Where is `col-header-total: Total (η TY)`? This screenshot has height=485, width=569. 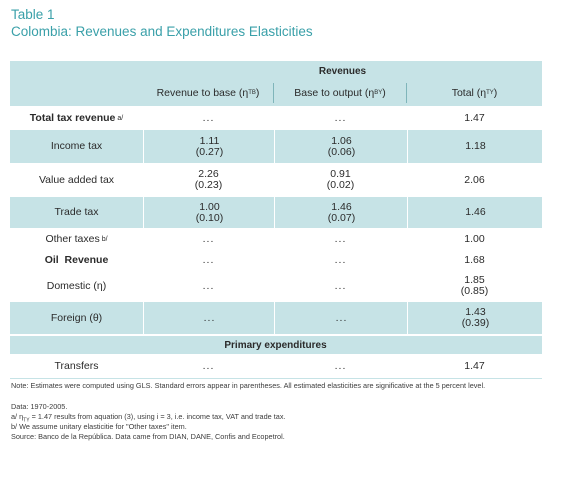
col-header-total: Total (η TY) is located at coordinates (474, 93).